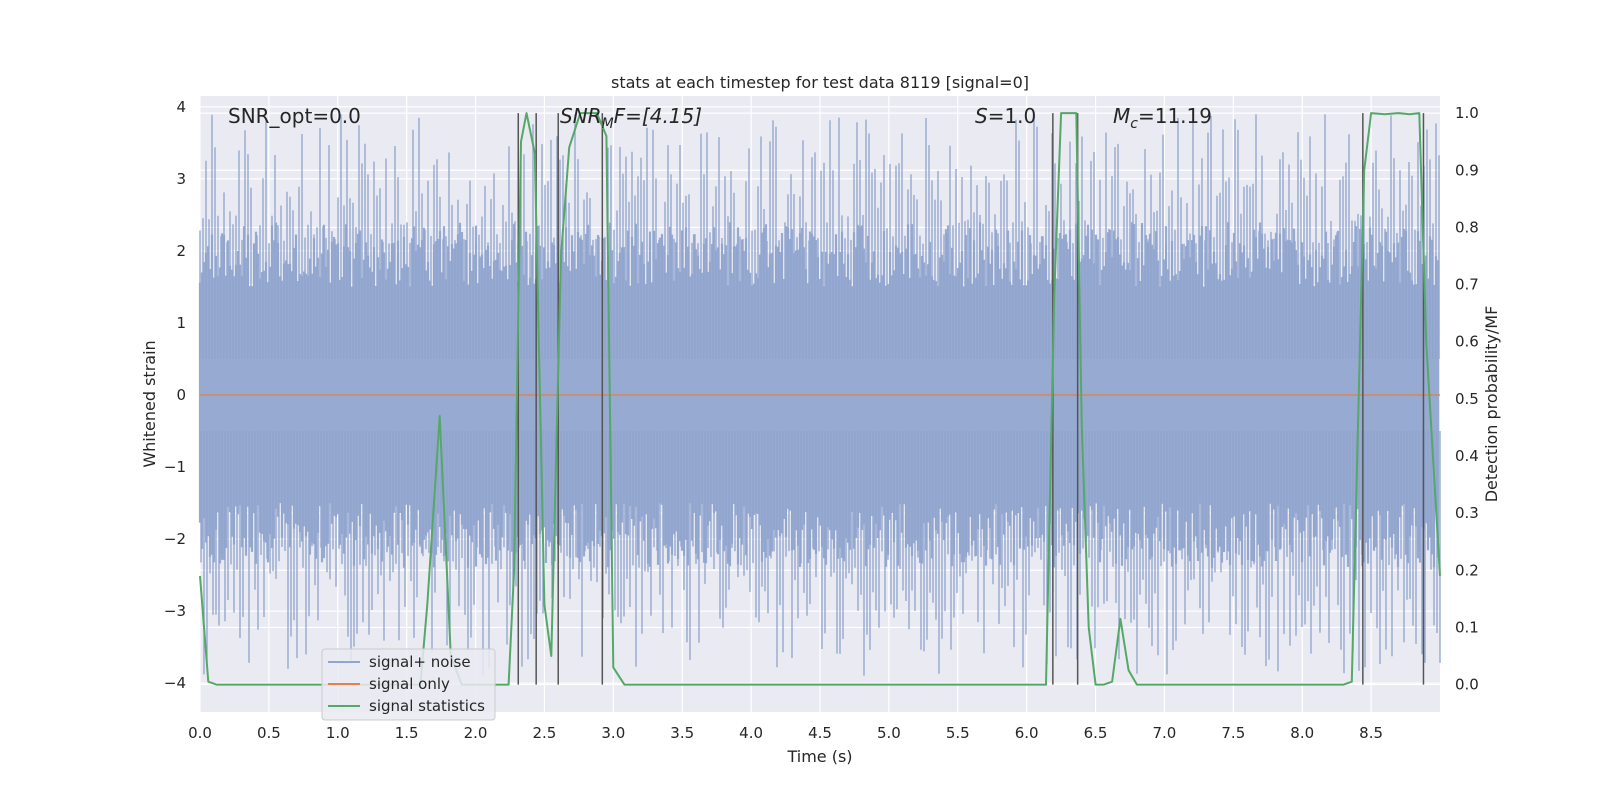  I want to click on y-tick-label-4: 0, so click(181, 395).